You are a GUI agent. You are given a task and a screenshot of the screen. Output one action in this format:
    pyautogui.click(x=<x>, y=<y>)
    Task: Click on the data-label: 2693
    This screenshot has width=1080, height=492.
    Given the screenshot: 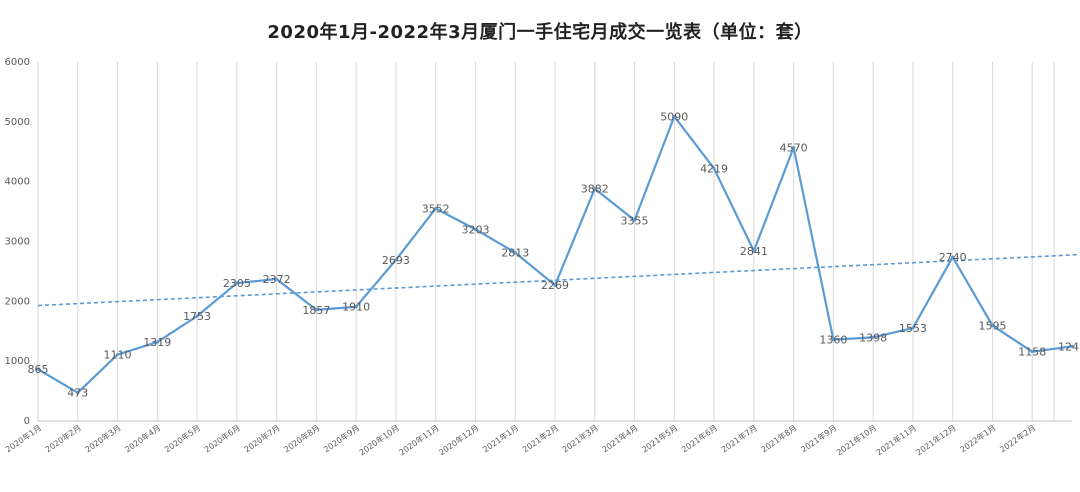 What is the action you would take?
    pyautogui.click(x=396, y=260)
    